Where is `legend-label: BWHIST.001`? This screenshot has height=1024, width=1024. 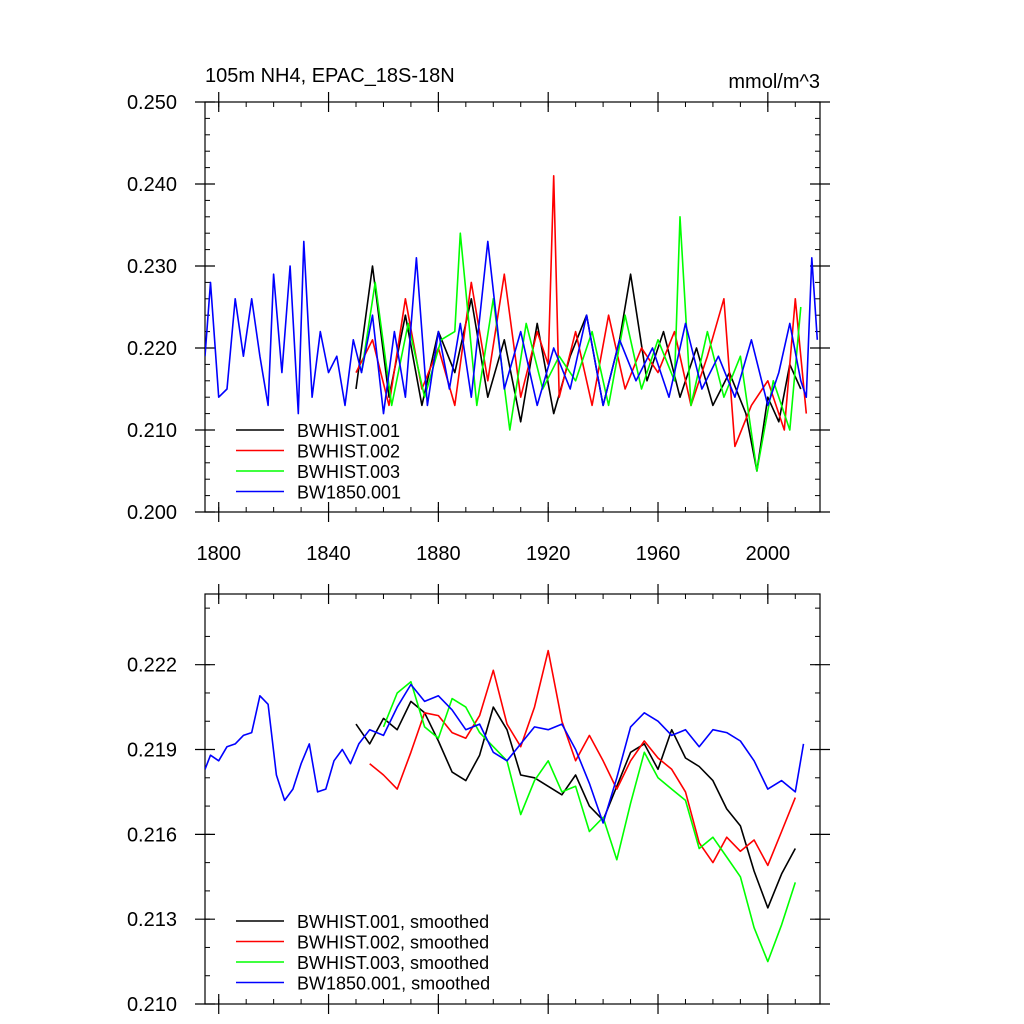 legend-label: BWHIST.001 is located at coordinates (348, 431).